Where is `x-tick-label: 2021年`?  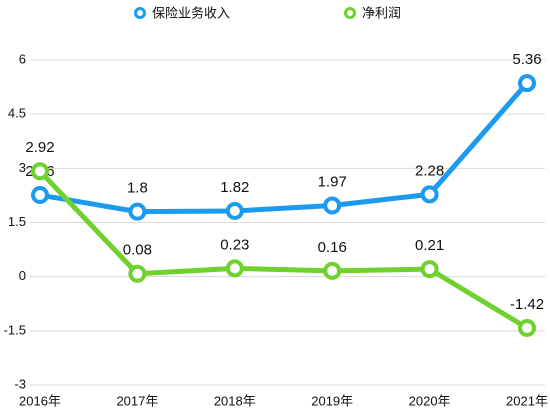
x-tick-label: 2021年 is located at coordinates (527, 400).